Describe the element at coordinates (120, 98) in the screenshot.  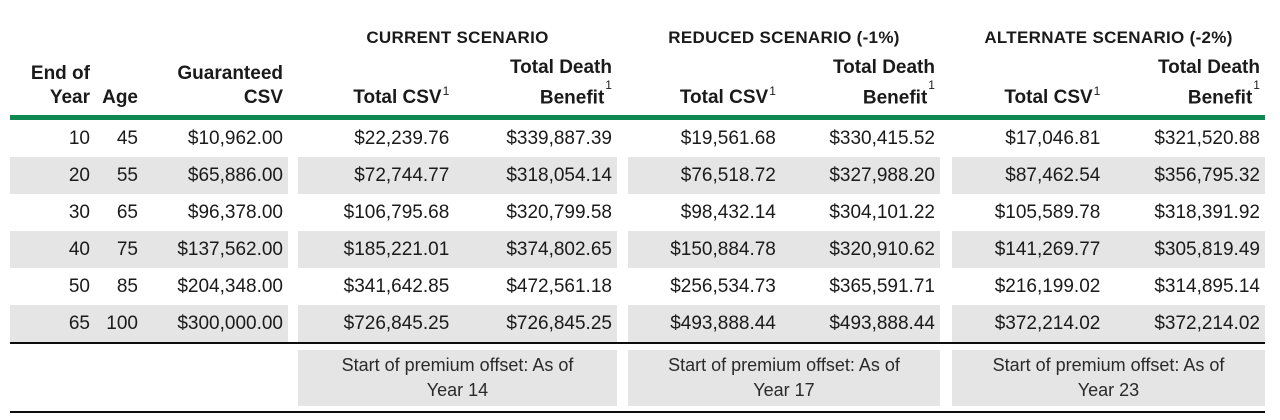
I see `header-age: Age` at that location.